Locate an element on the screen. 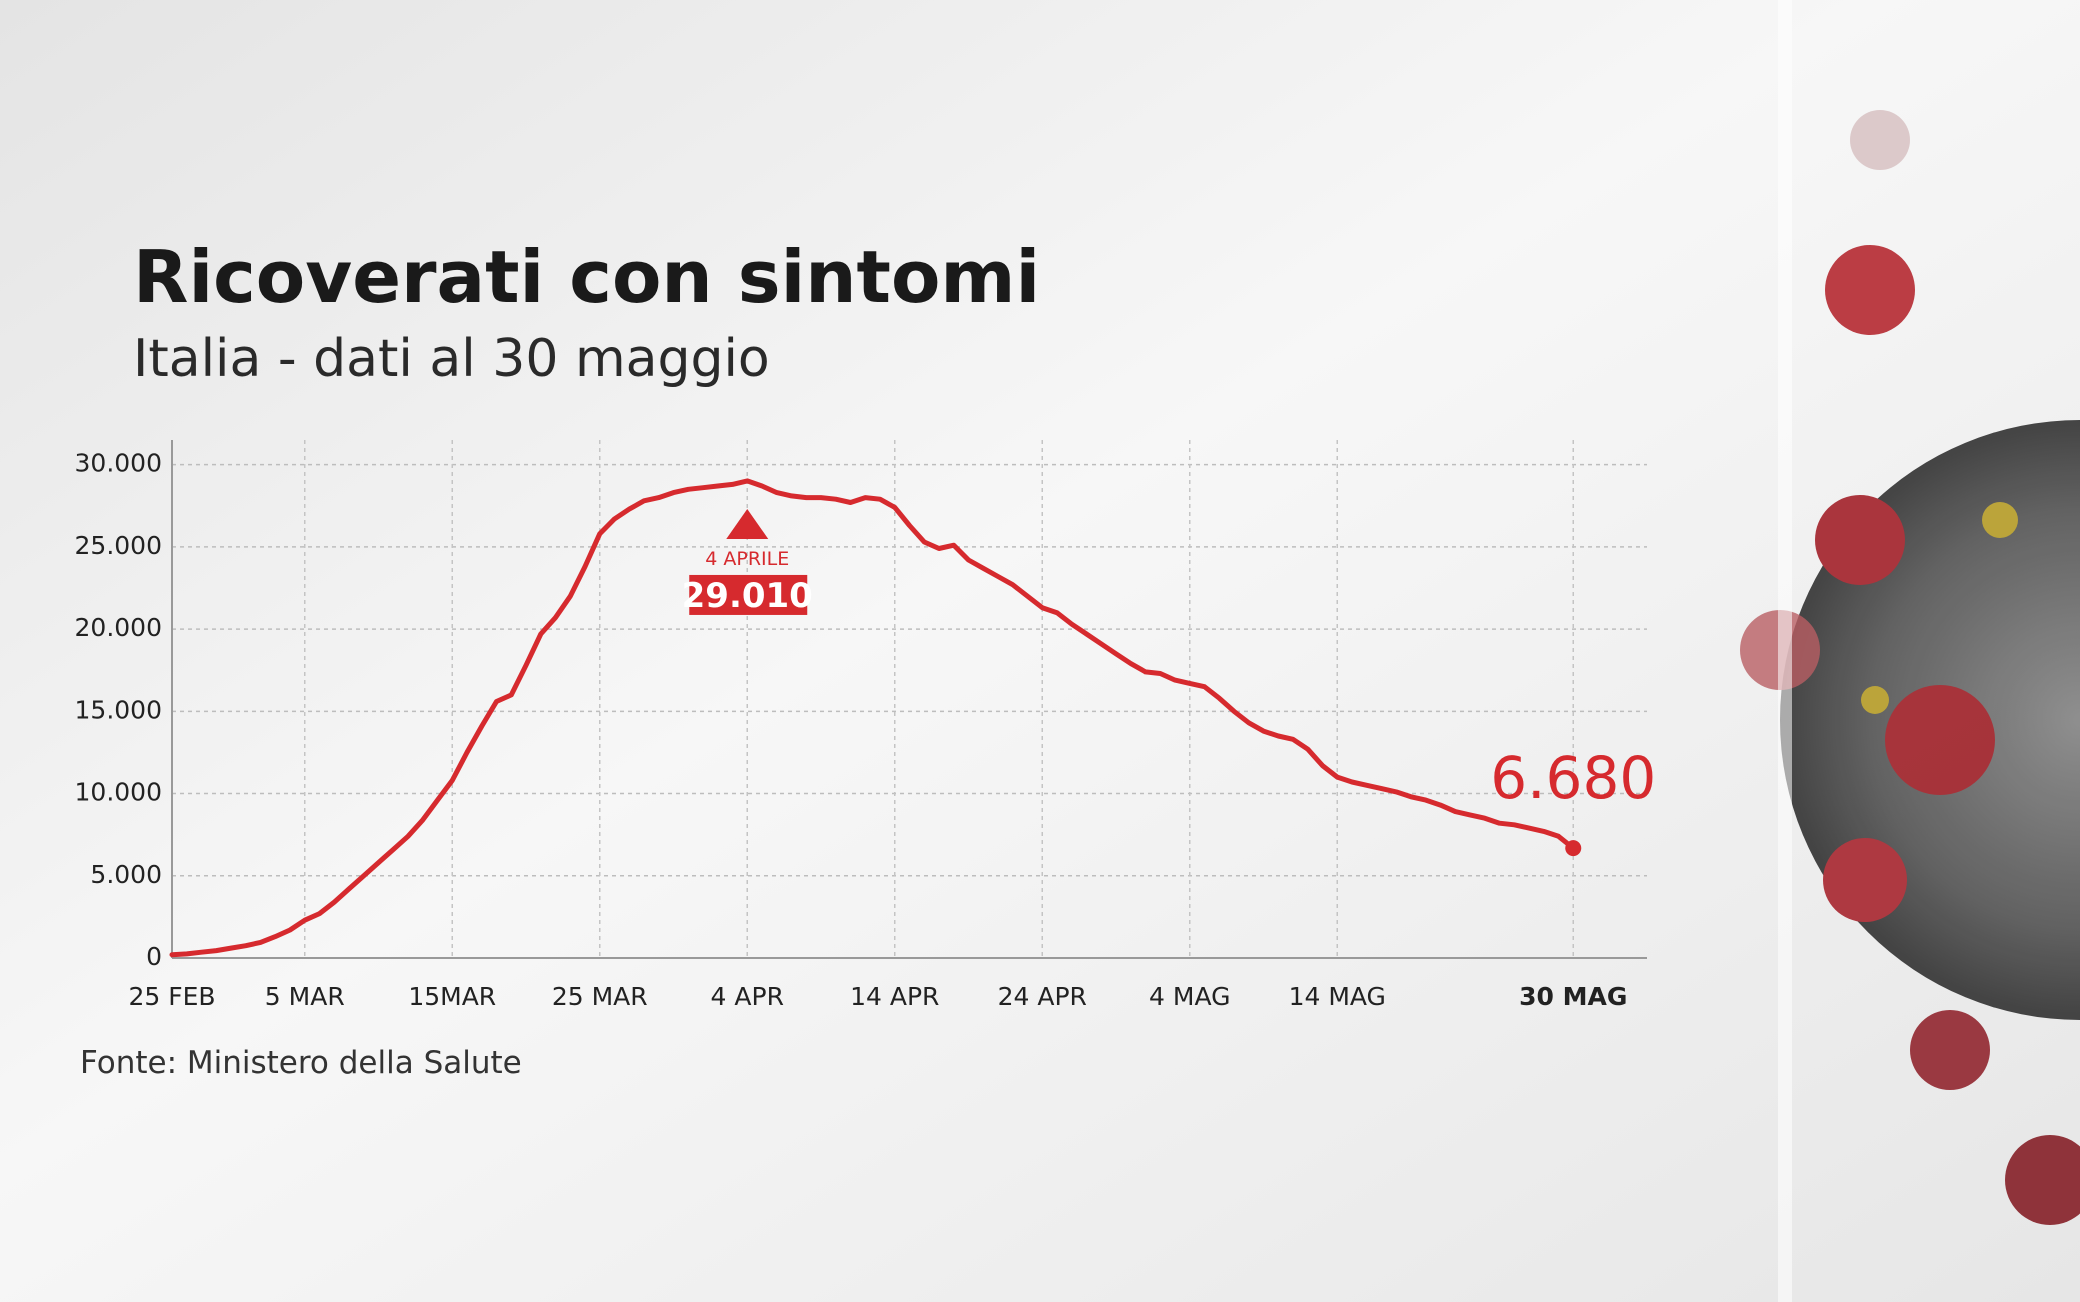 This screenshot has height=1302, width=2080. chart-title: Ricoverati con sintomi is located at coordinates (586, 277).